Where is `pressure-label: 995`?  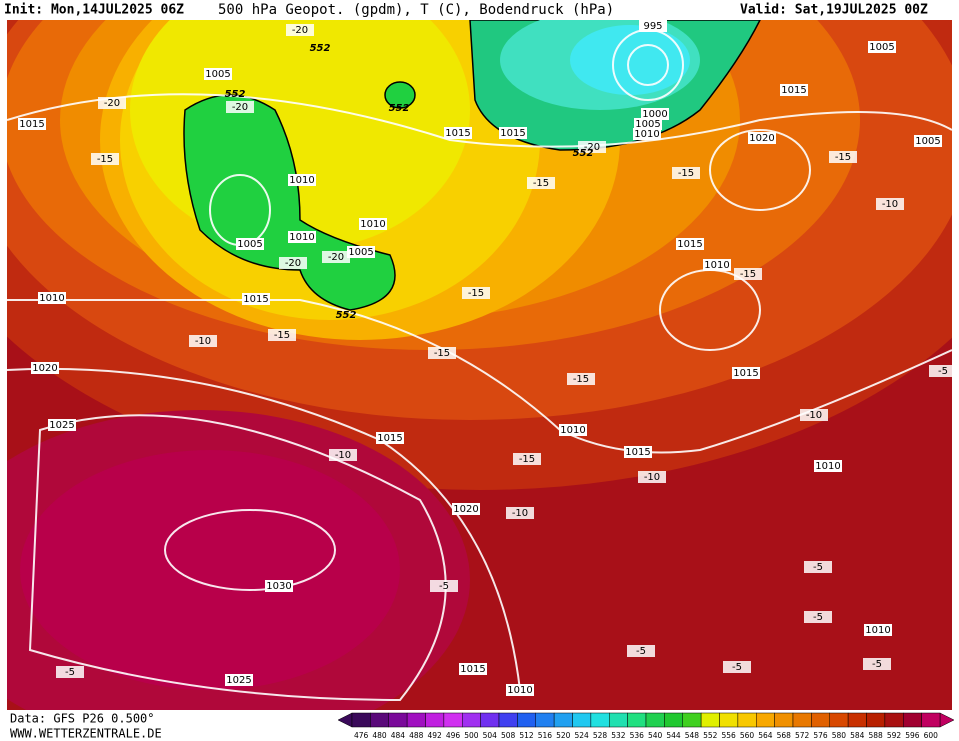 pressure-label: 995 is located at coordinates (652, 26).